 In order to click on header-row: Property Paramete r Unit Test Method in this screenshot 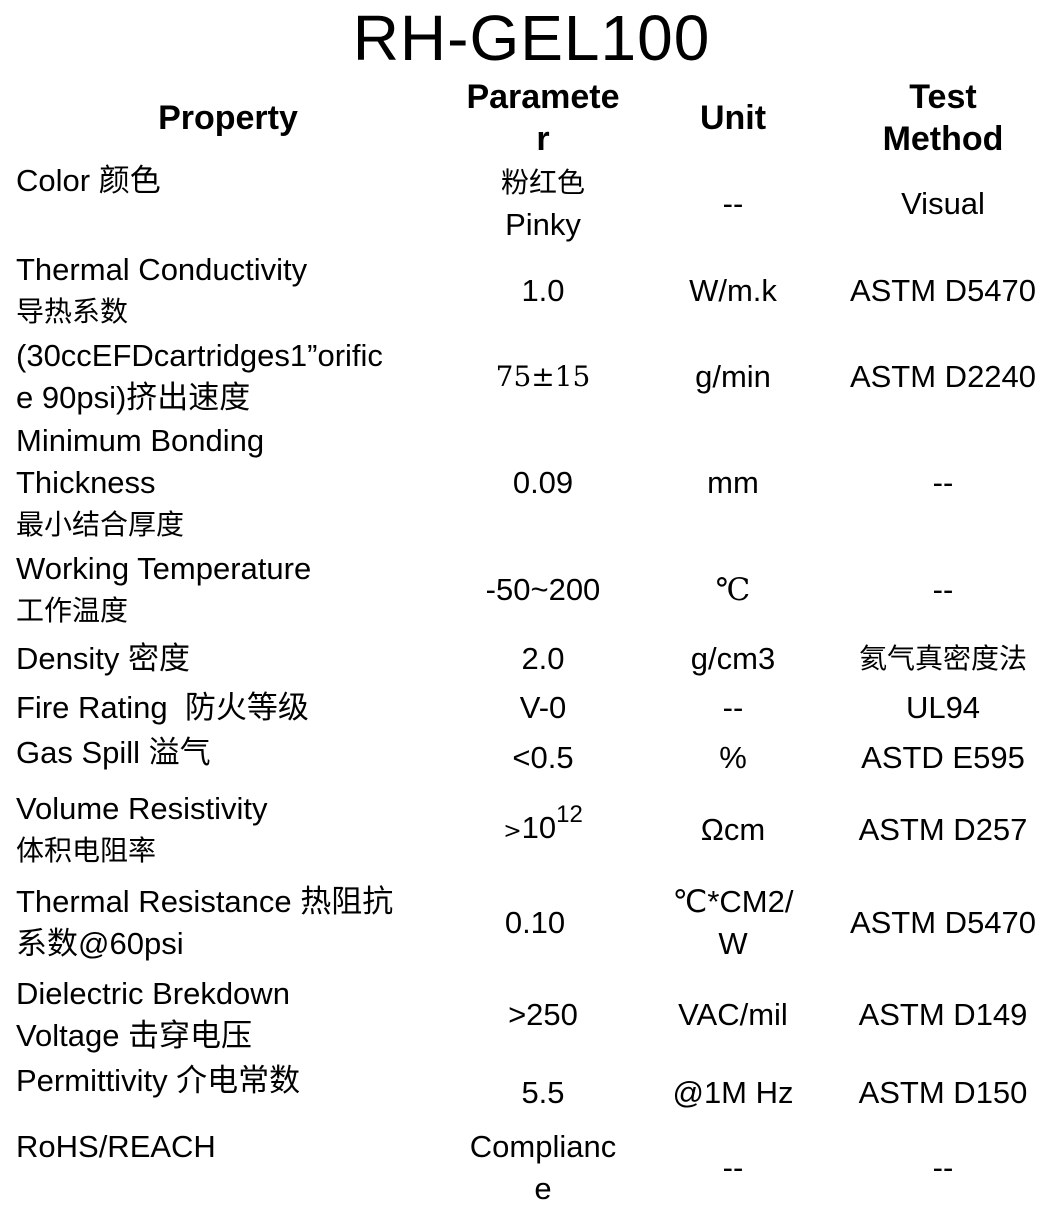, I will do `click(533, 118)`.